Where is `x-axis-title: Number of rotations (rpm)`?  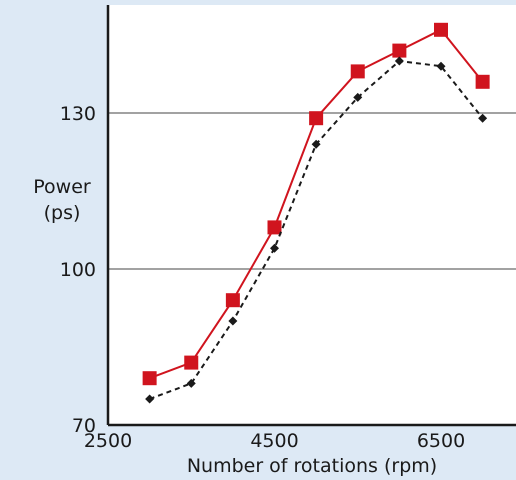 x-axis-title: Number of rotations (rpm) is located at coordinates (312, 466).